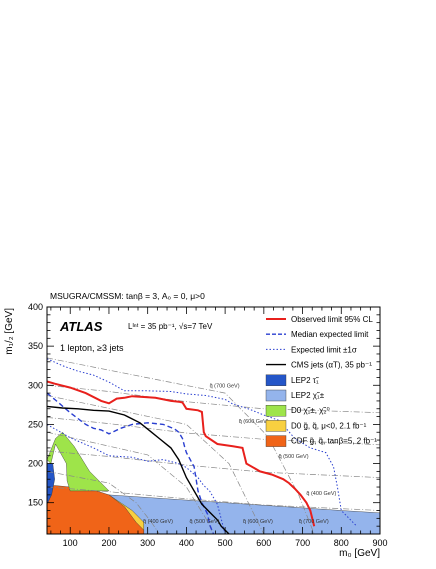 This screenshot has width=436, height=569. Describe the element at coordinates (213, 399) in the screenshot. I see `gluino-contour-g-700-gev` at that location.